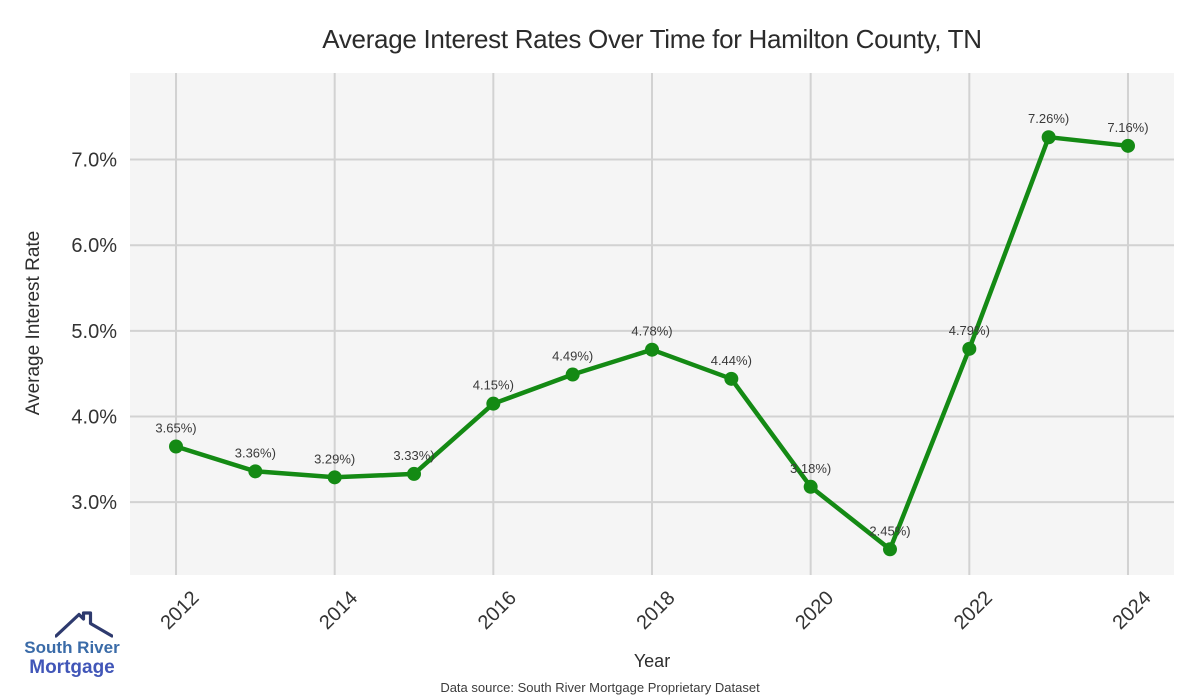  Describe the element at coordinates (94, 246) in the screenshot. I see `y-tick-label-6.0%: 6.0%` at that location.